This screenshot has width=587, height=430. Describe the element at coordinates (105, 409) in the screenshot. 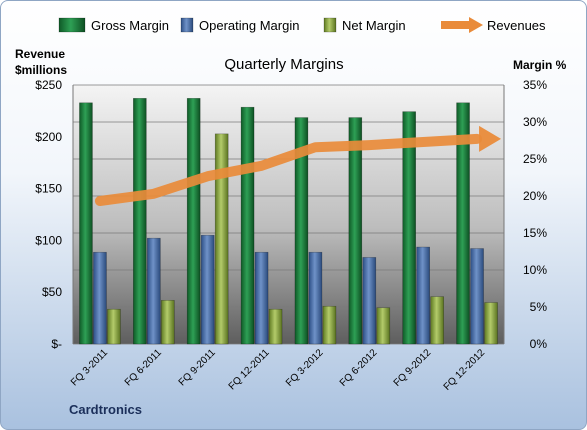

I see `company-name: Cardtronics` at that location.